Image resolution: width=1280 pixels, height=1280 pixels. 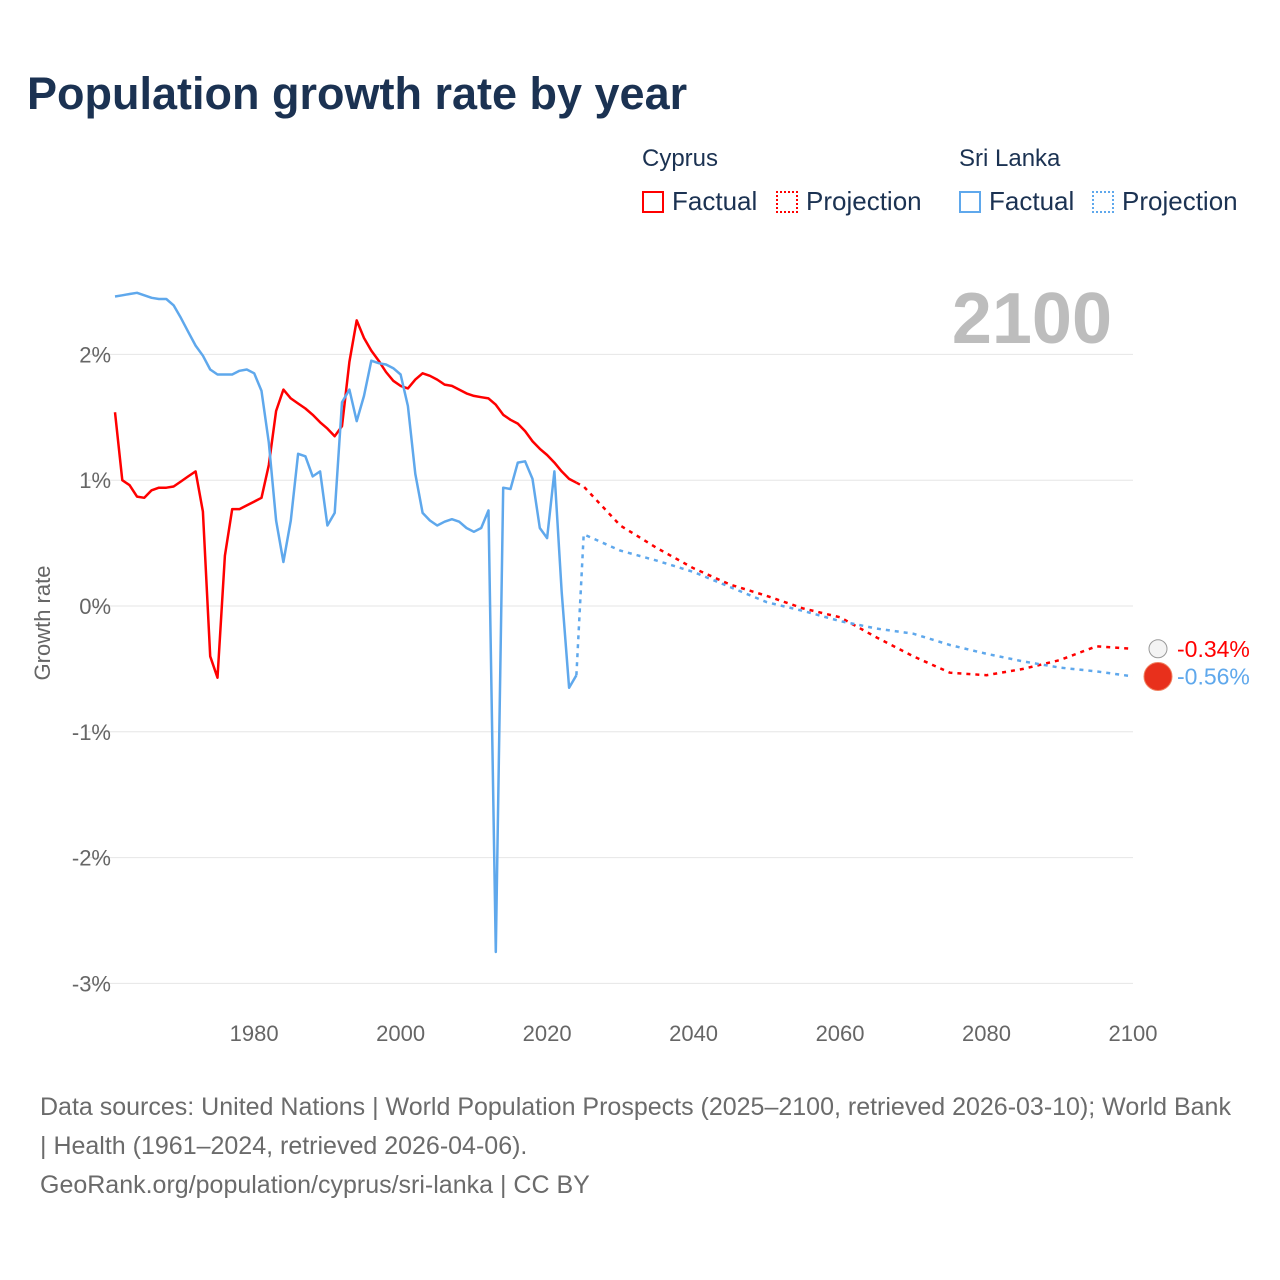 I want to click on legend-sri-lanka-projection: Projection, so click(x=1165, y=201).